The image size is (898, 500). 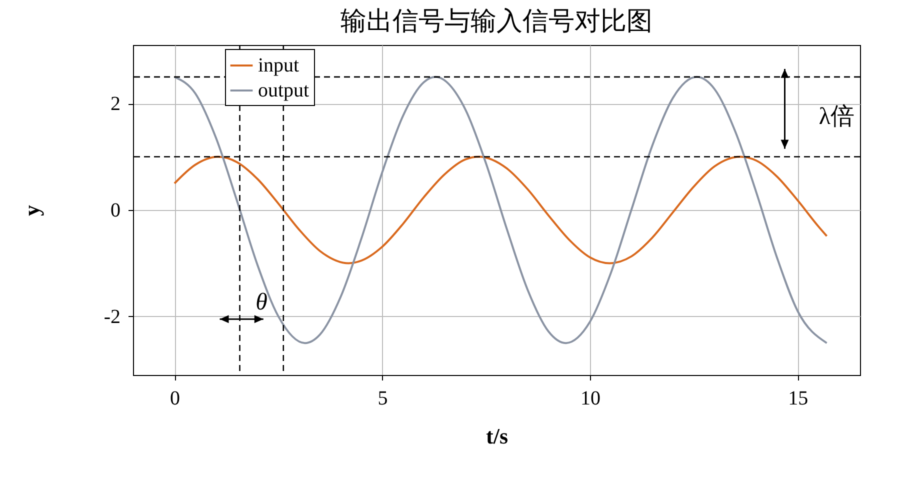 What do you see at coordinates (496, 21) in the screenshot?
I see `chart-title: 输出信号与输入信号对比图` at bounding box center [496, 21].